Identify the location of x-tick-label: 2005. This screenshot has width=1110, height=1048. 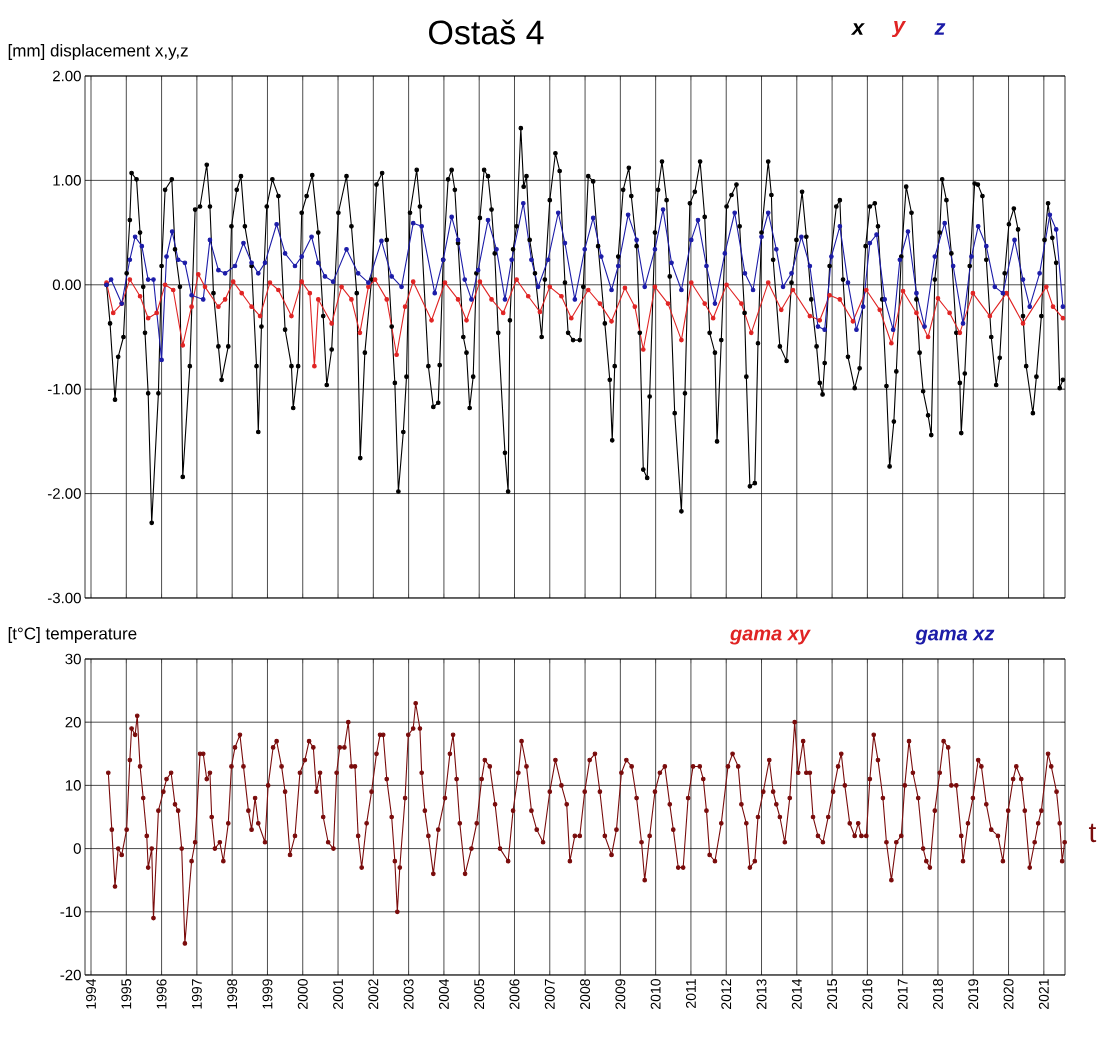
(479, 994).